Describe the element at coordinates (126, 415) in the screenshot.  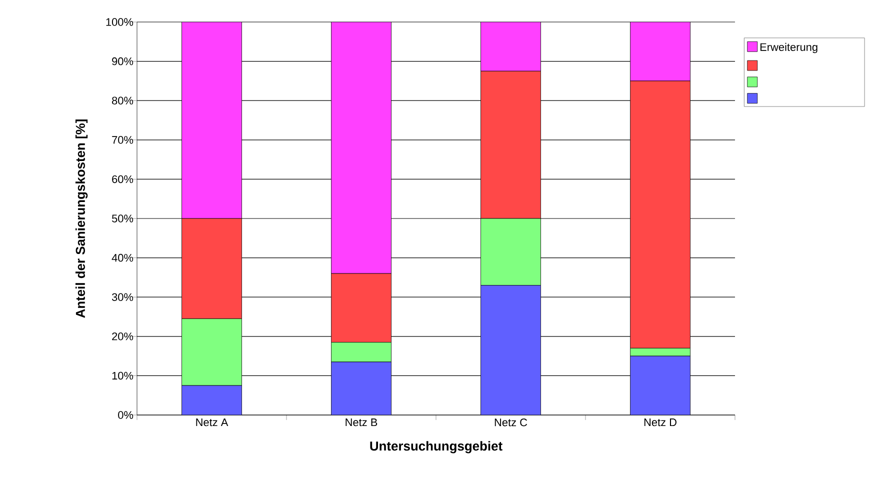
I see `y-tick-label: 0%` at that location.